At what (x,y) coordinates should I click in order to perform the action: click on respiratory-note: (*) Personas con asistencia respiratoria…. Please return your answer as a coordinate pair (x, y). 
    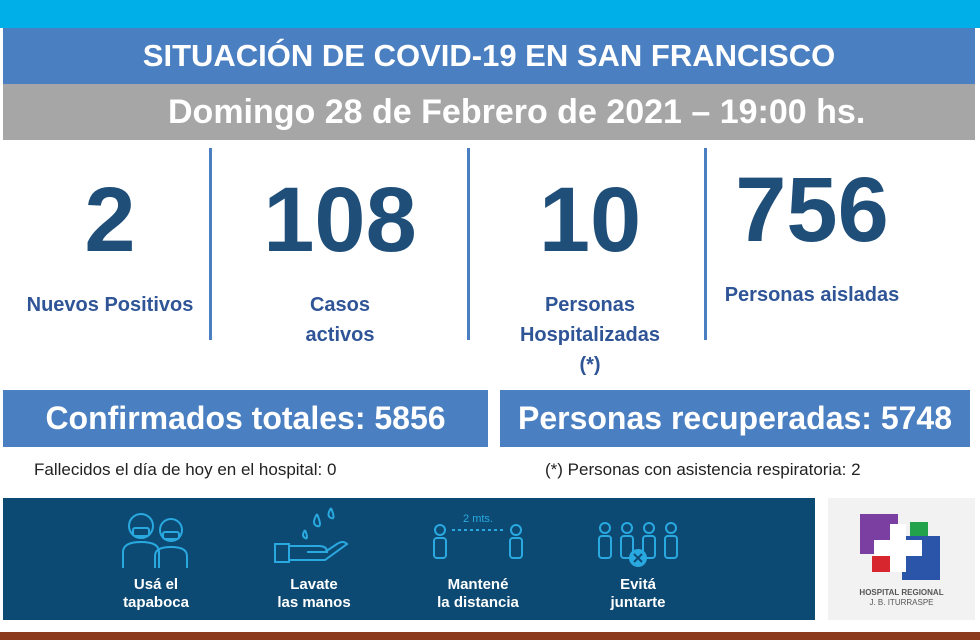
    Looking at the image, I should click on (703, 469).